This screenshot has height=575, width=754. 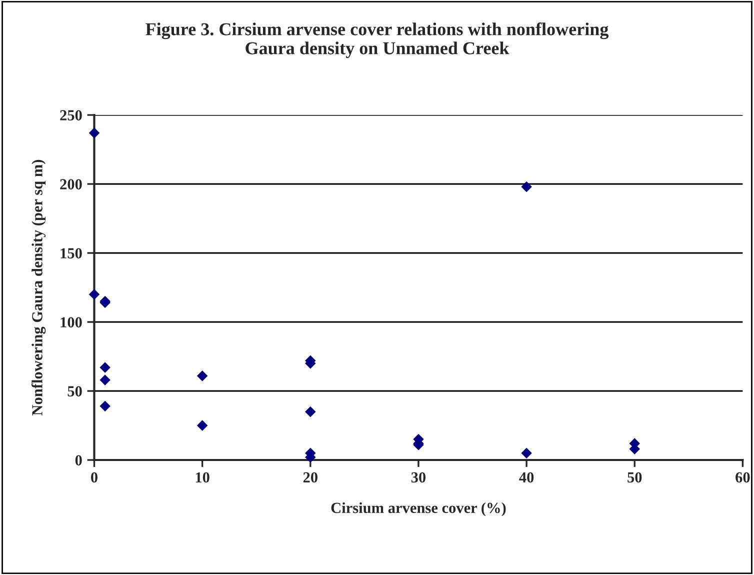 What do you see at coordinates (71, 322) in the screenshot?
I see `y-tick-label: 100` at bounding box center [71, 322].